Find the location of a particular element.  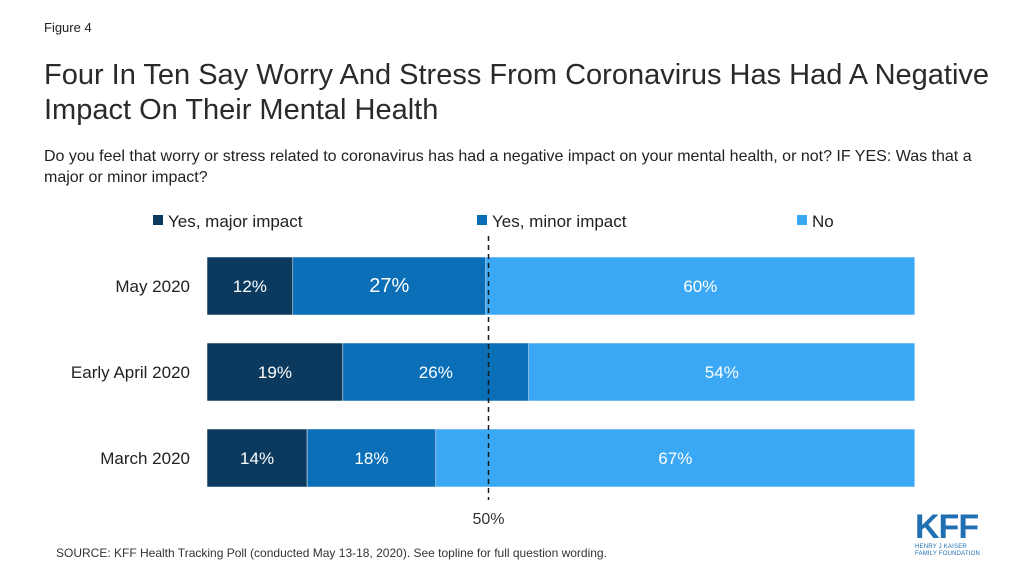

category-label: March 2020 is located at coordinates (145, 458).